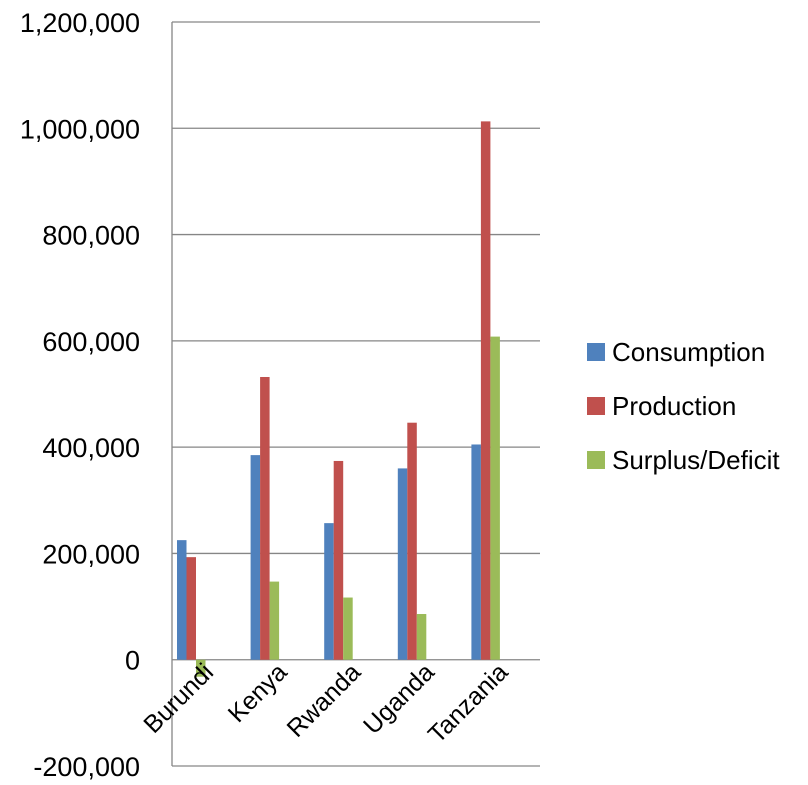  Describe the element at coordinates (329, 591) in the screenshot. I see `bar-consumption-rwanda` at that location.